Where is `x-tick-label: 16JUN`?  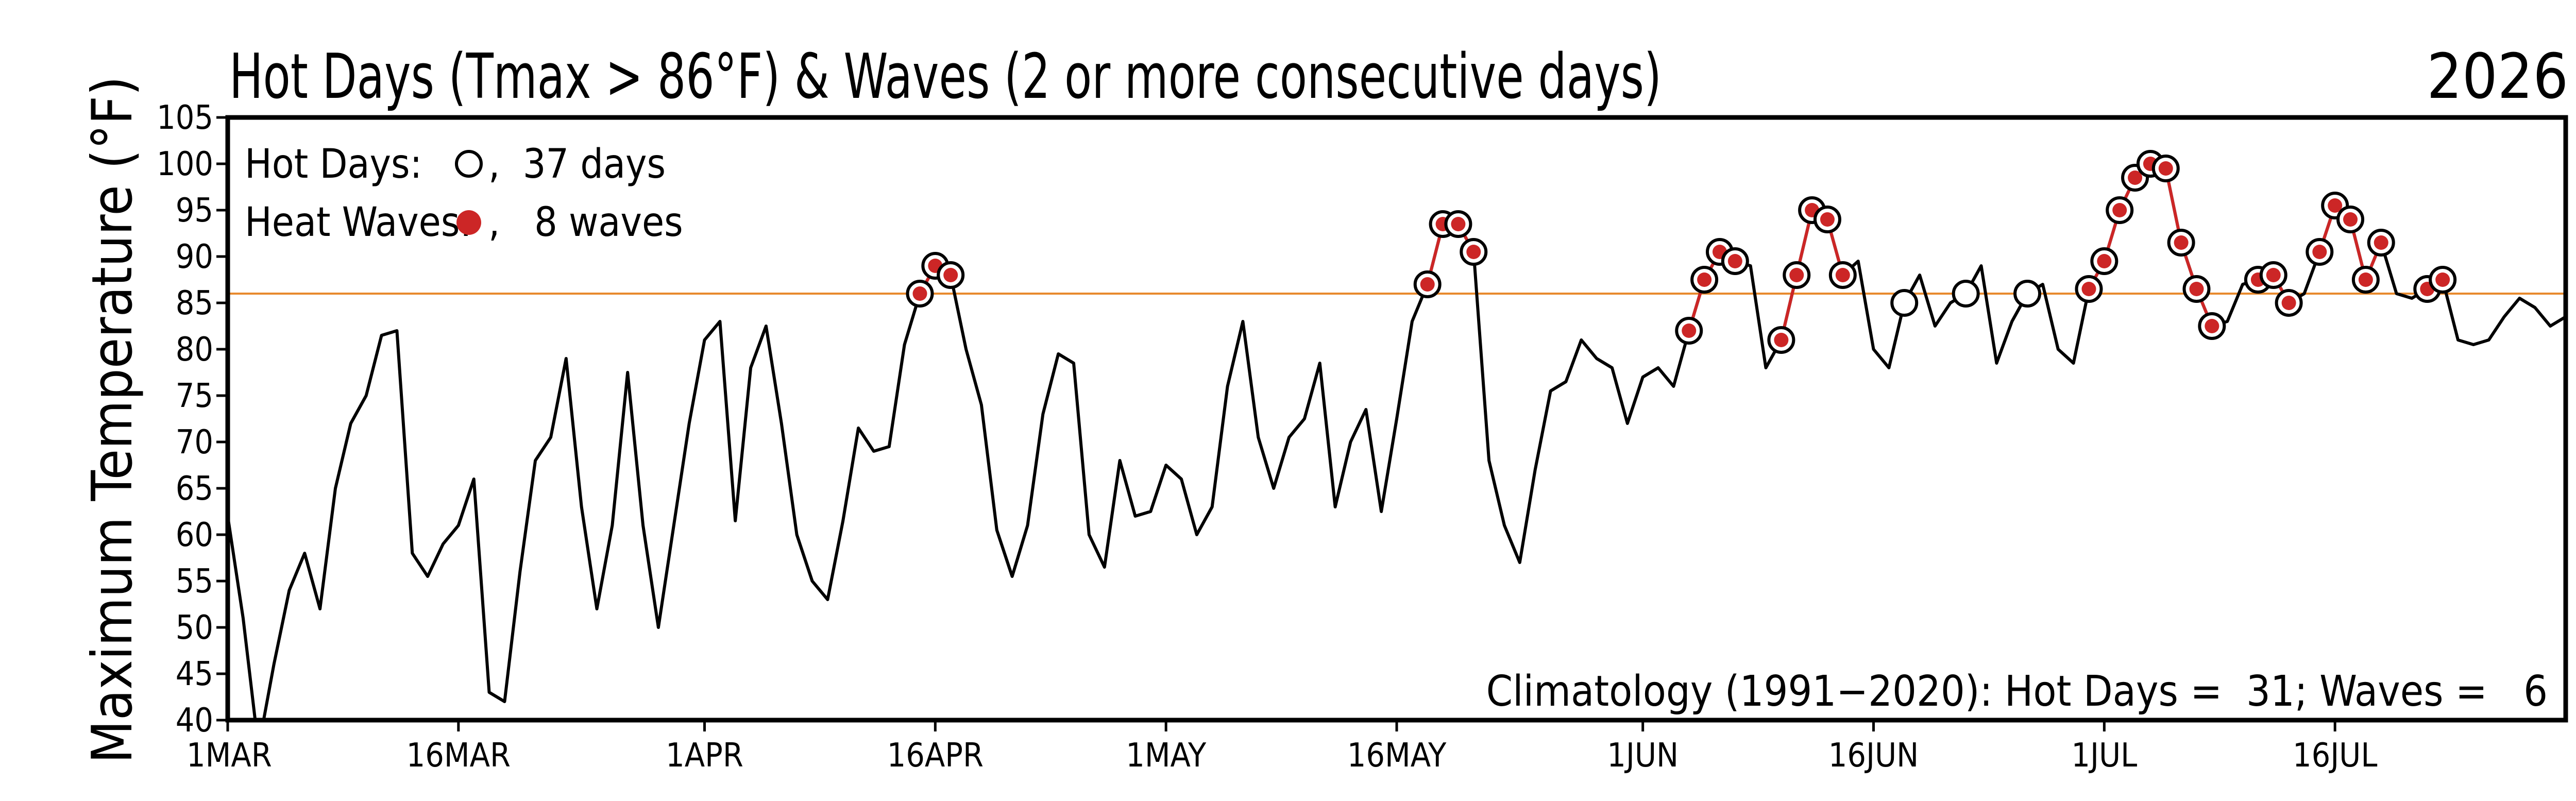
x-tick-label: 16JUN is located at coordinates (1873, 756).